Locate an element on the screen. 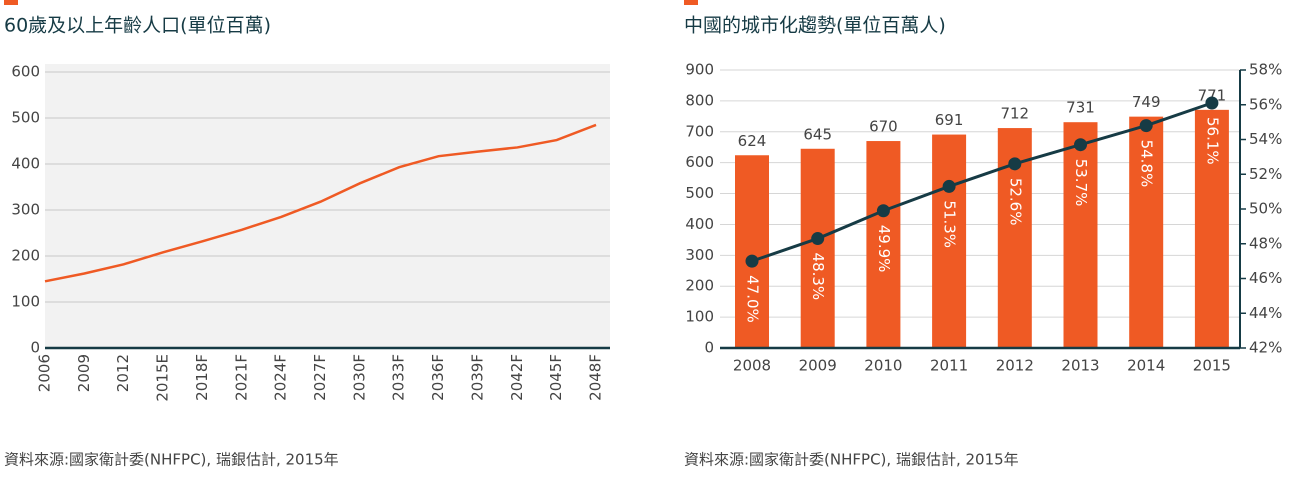 Image resolution: width=1303 pixels, height=477 pixels. y-tick-label: 900 is located at coordinates (699, 70).